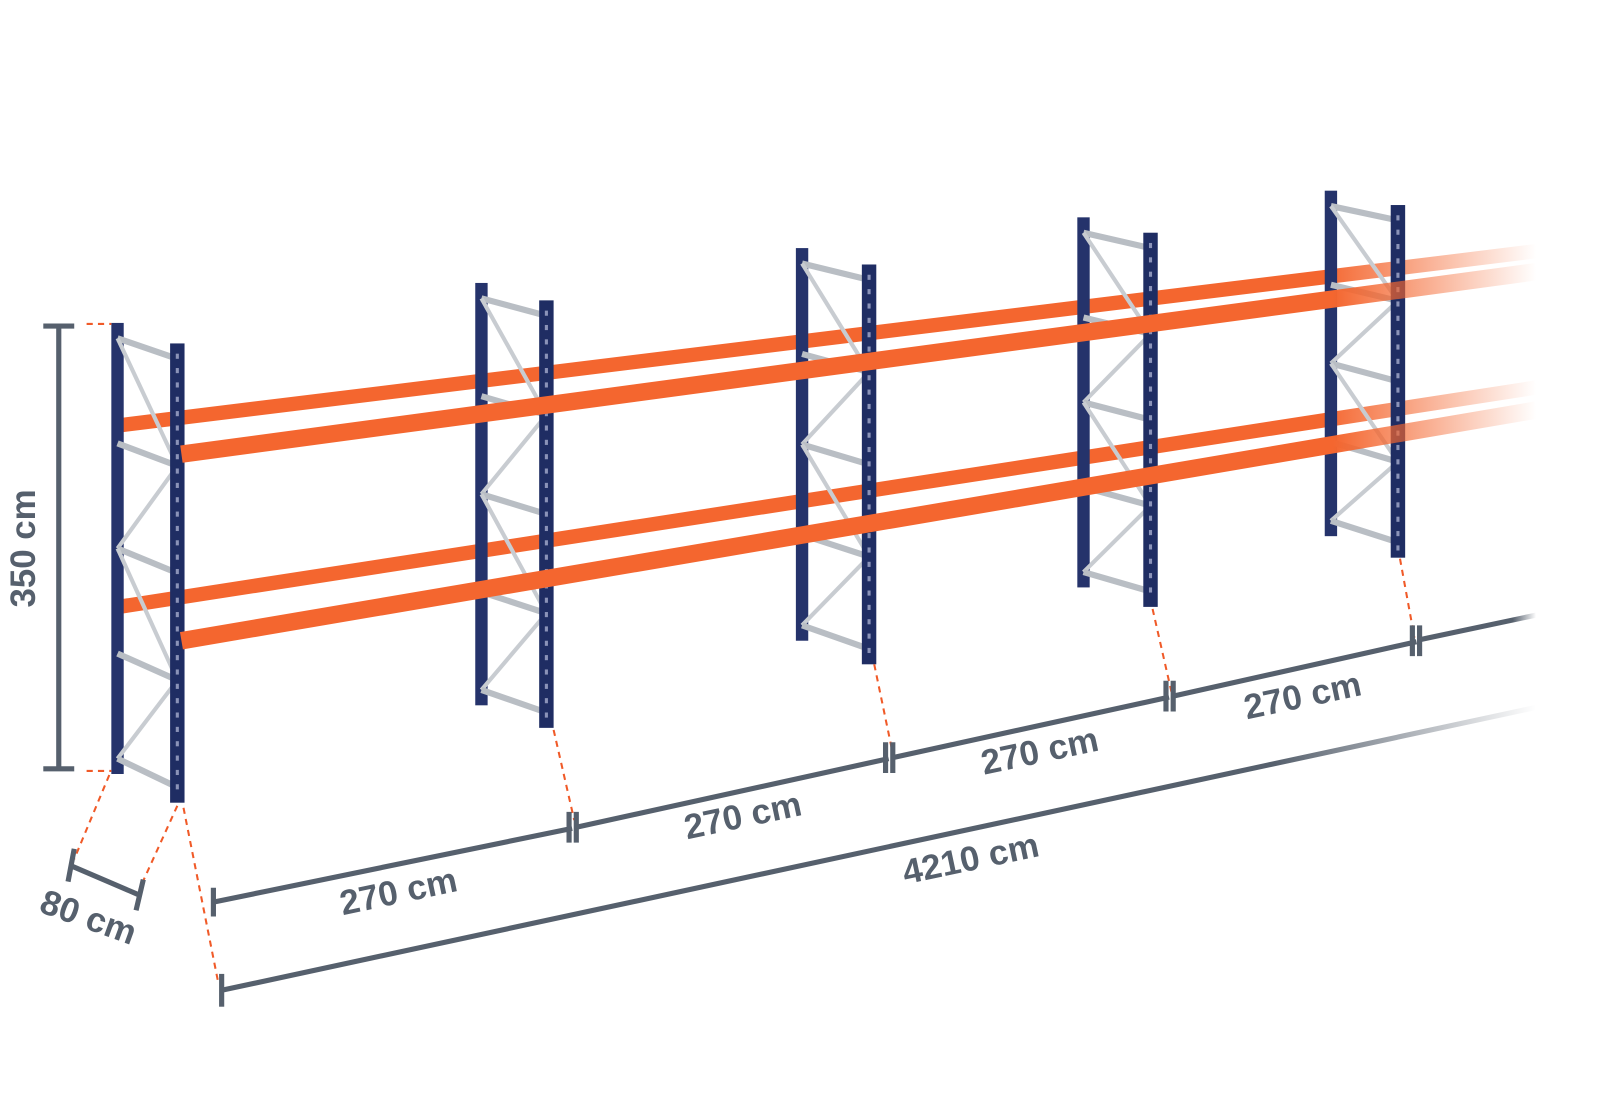  What do you see at coordinates (1478, 627) in the screenshot?
I see `bay-dimension-continuation` at bounding box center [1478, 627].